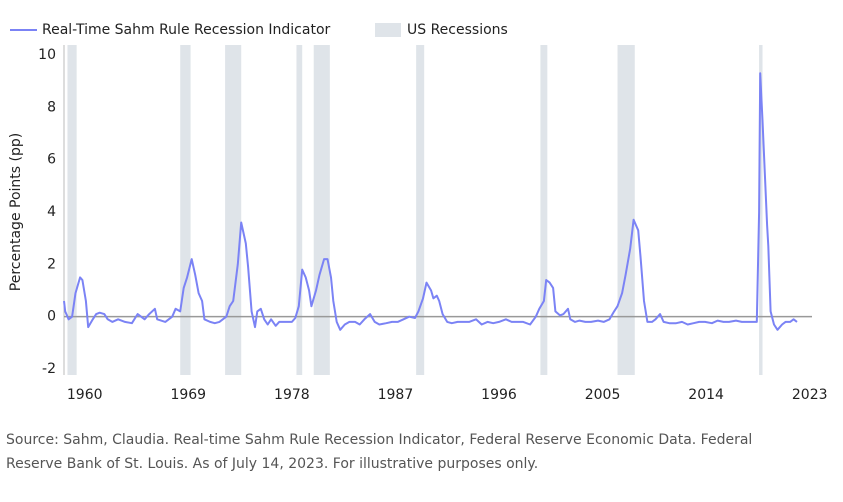 The height and width of the screenshot is (502, 843). I want to click on y-tick-label: 6, so click(51, 160).